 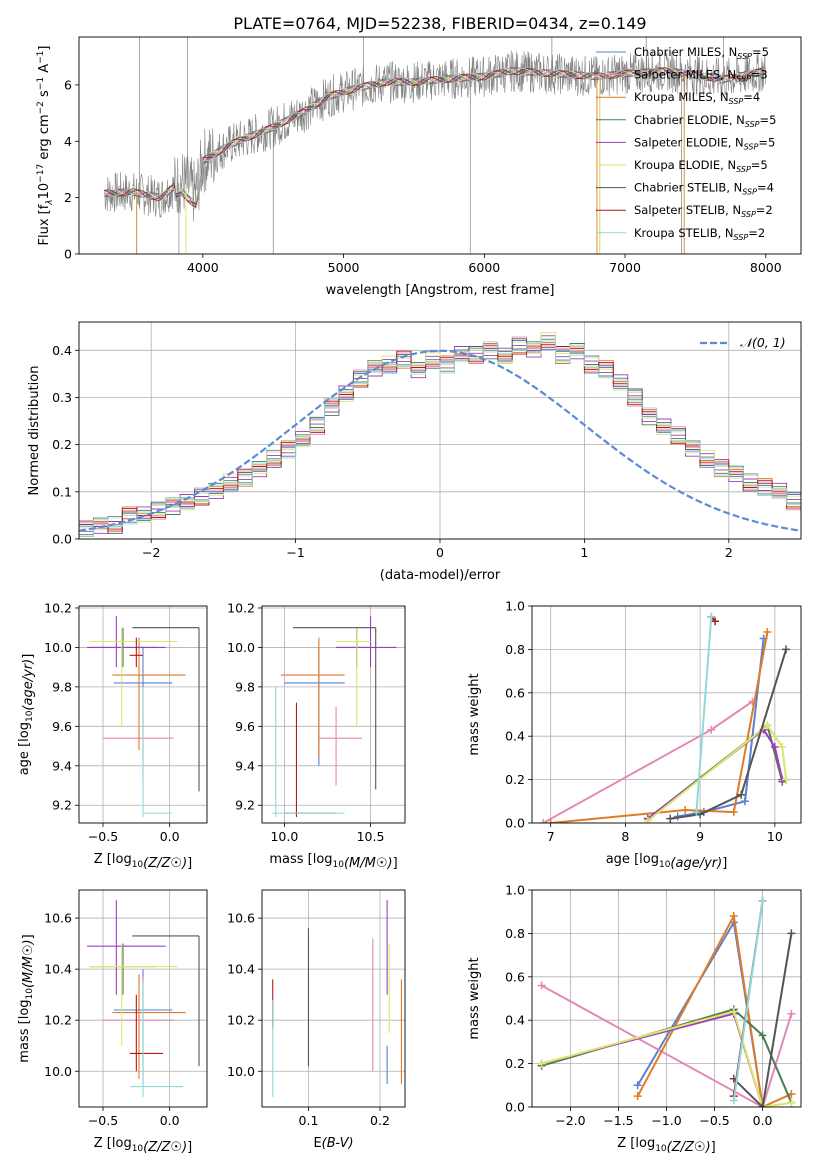 I want to click on x-tick-label: 0.2, so click(x=380, y=1120).